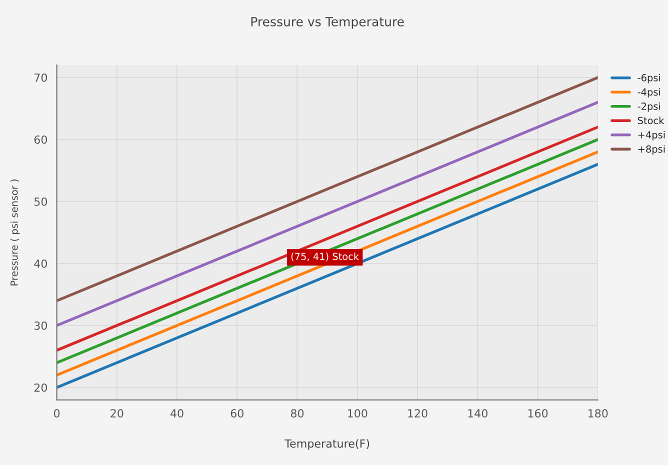 This screenshot has width=668, height=465. Describe the element at coordinates (177, 413) in the screenshot. I see `x-tick-label: 40` at that location.